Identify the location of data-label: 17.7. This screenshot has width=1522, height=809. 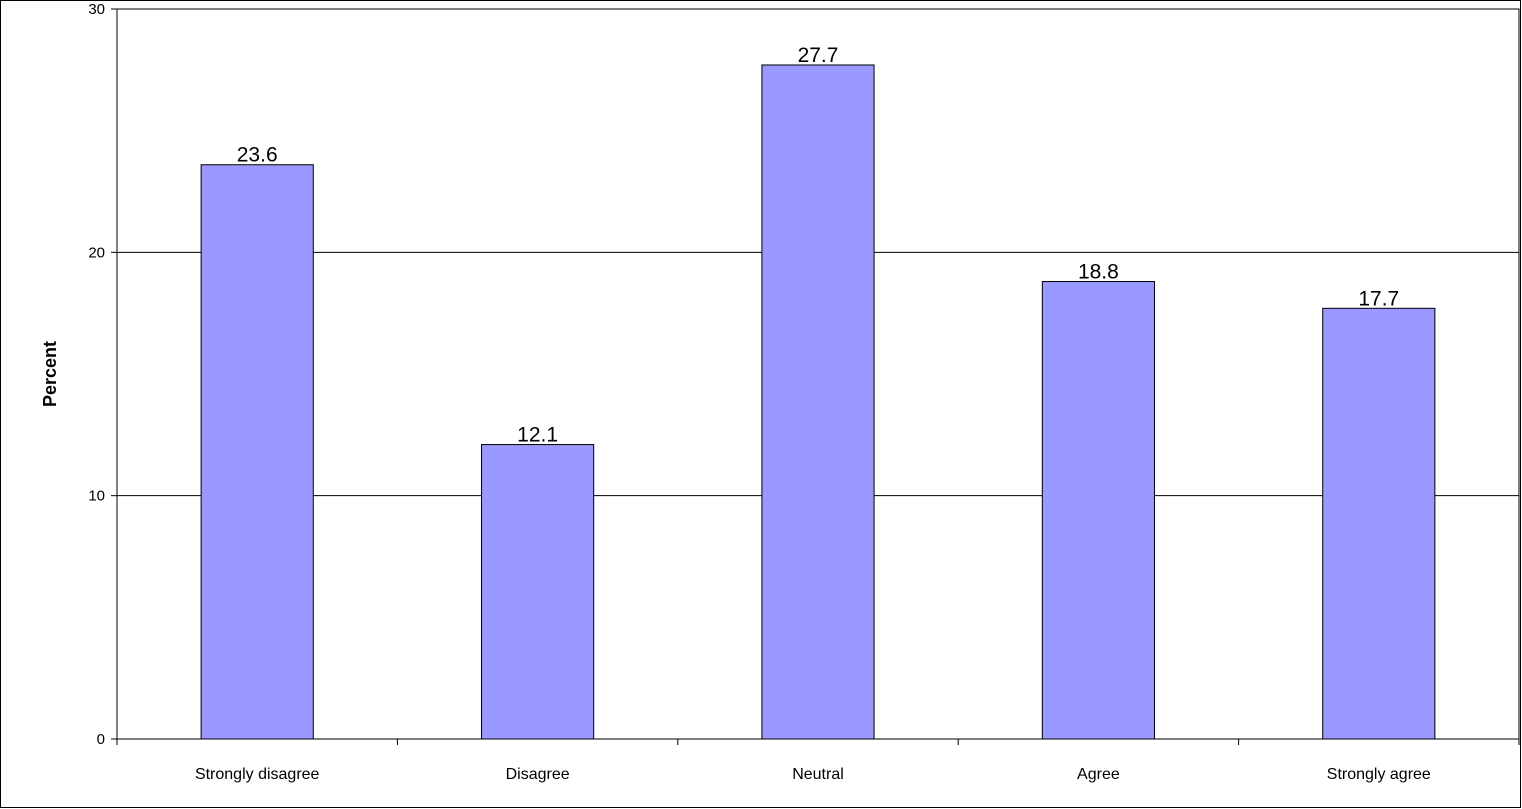
(1378, 298).